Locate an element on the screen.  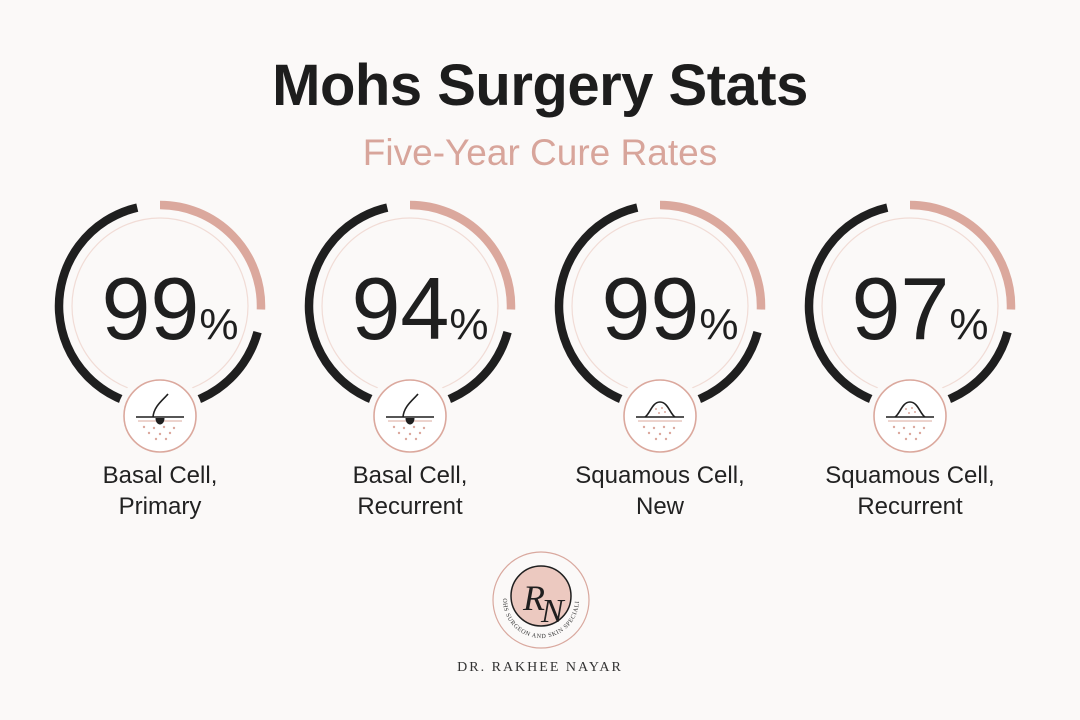
stat-label-squamous-new: Squamous Cell, New is located at coordinates (660, 491).